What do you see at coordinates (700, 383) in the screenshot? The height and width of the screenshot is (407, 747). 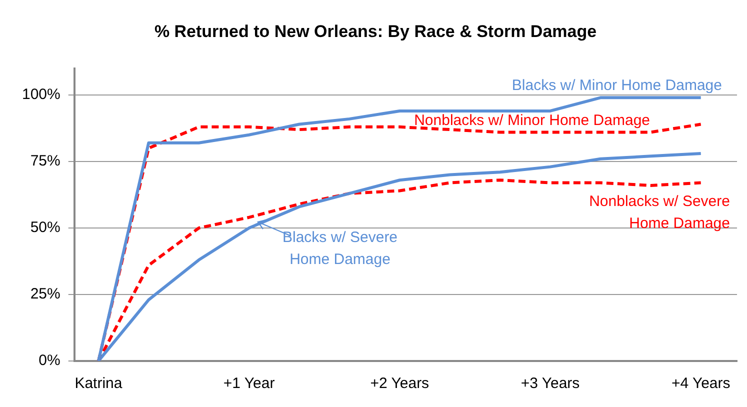 I see `x-tick-label: +4 Years` at bounding box center [700, 383].